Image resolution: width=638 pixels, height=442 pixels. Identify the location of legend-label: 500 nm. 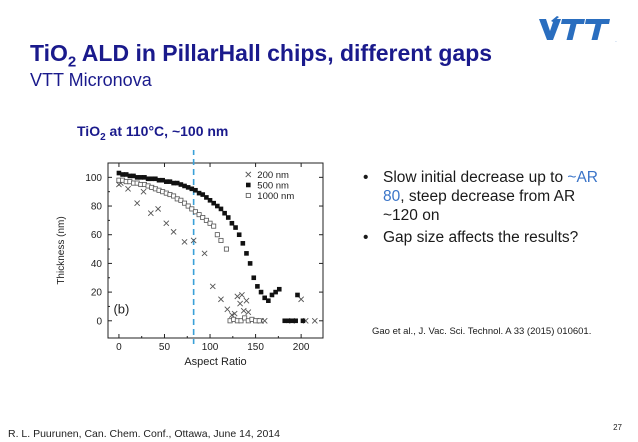
(273, 185).